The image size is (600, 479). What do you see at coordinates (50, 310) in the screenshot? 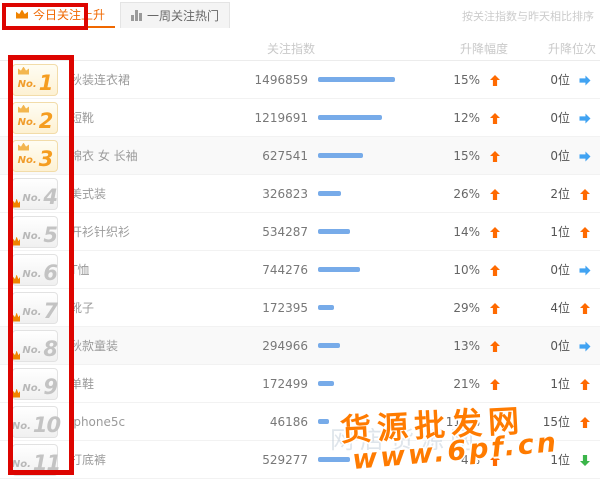
I see `rank-number: 7` at bounding box center [50, 310].